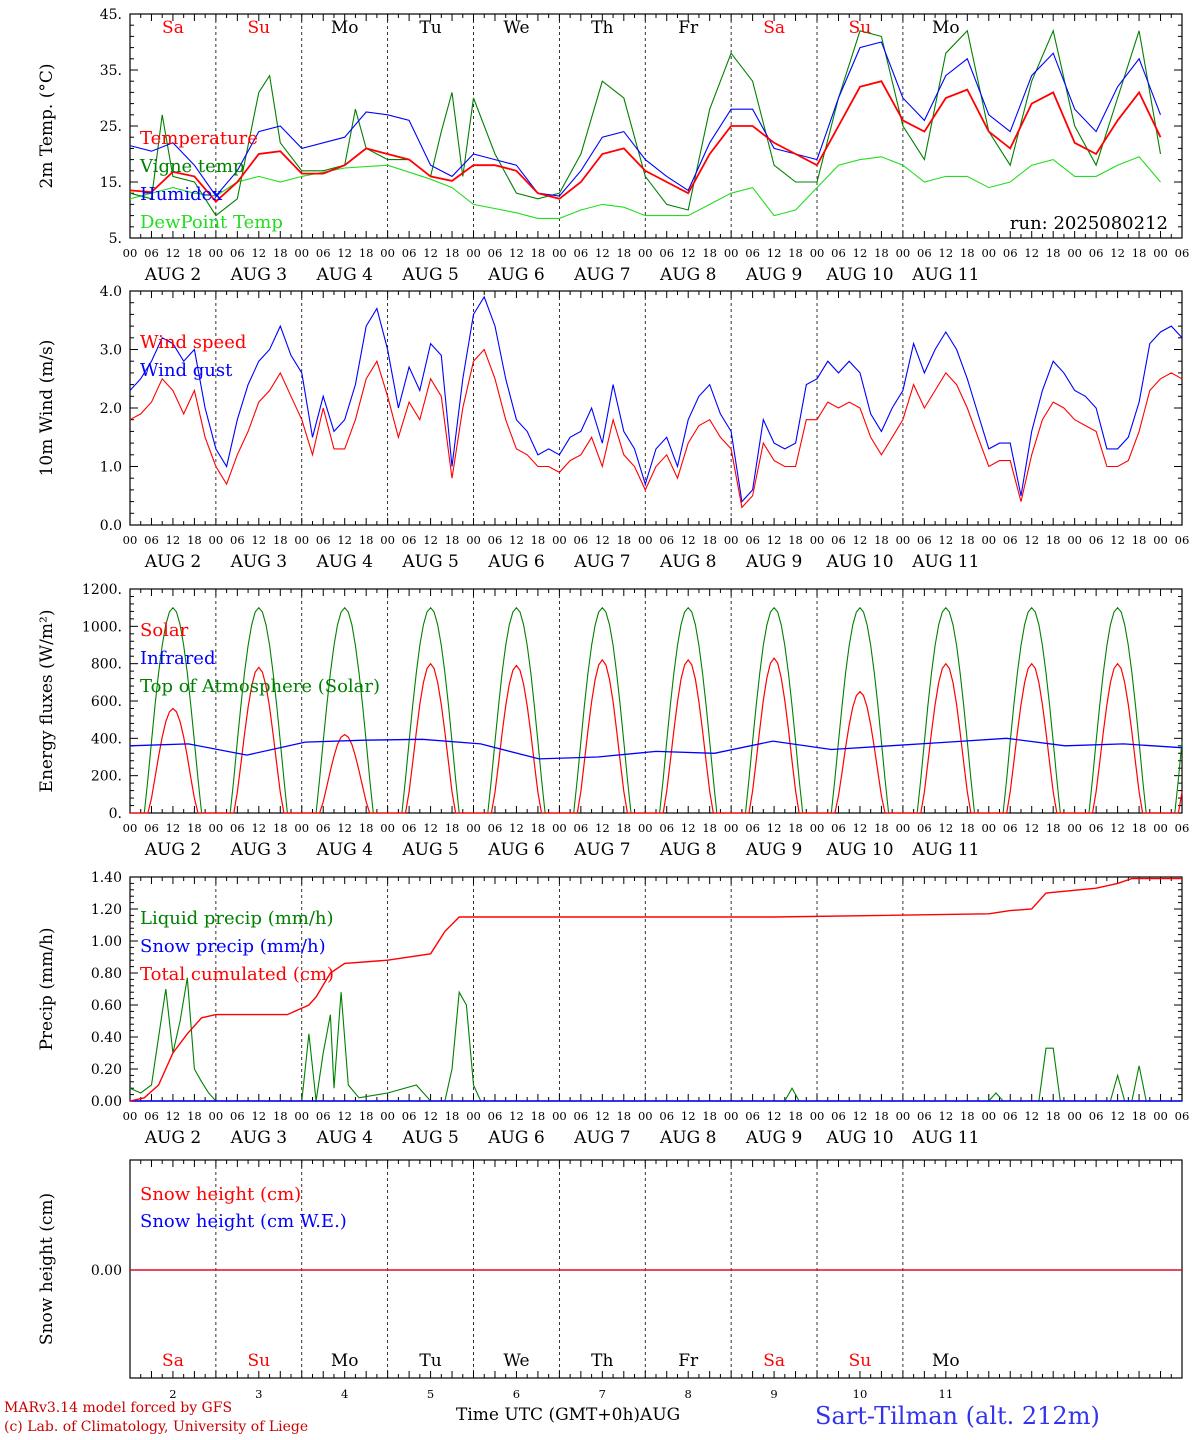 The width and height of the screenshot is (1194, 1440). Describe the element at coordinates (645, 119) in the screenshot. I see `series-humidex` at that location.